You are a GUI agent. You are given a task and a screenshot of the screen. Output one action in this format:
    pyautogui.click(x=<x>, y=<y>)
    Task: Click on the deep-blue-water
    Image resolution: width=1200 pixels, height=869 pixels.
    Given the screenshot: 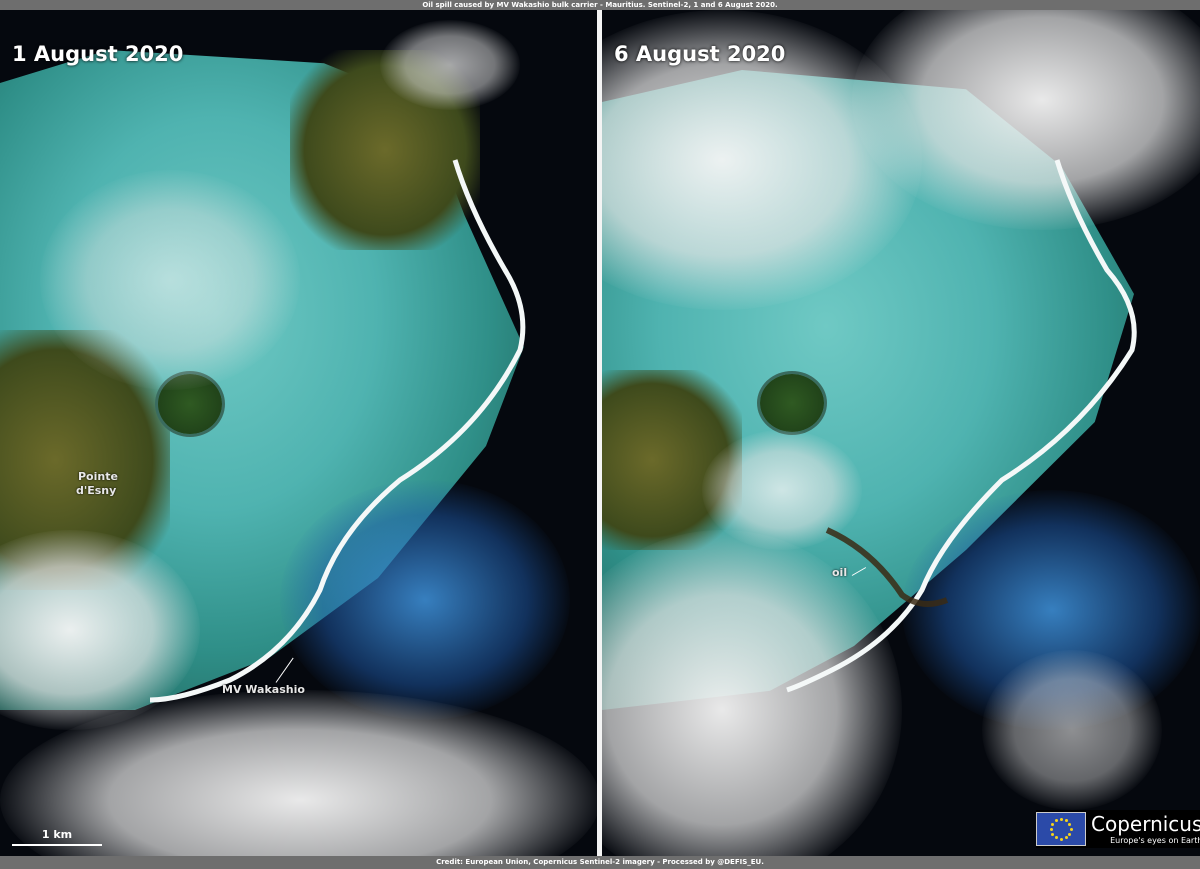 What is the action you would take?
    pyautogui.click(x=425, y=600)
    